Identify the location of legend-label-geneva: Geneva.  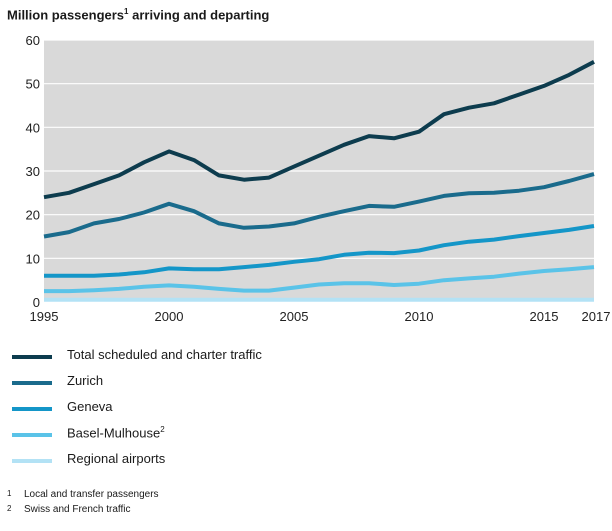
(90, 406).